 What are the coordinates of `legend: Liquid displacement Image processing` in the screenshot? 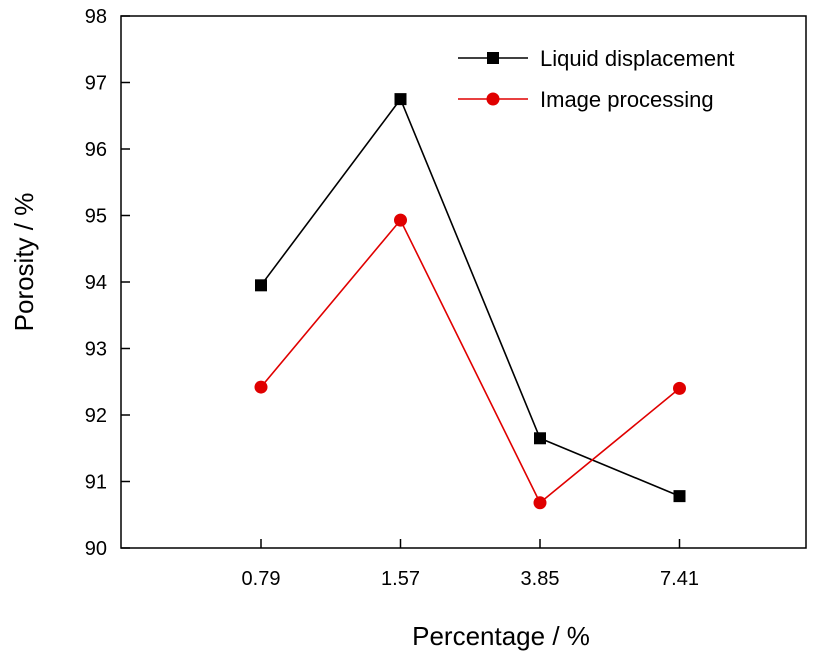 It's located at (596, 79).